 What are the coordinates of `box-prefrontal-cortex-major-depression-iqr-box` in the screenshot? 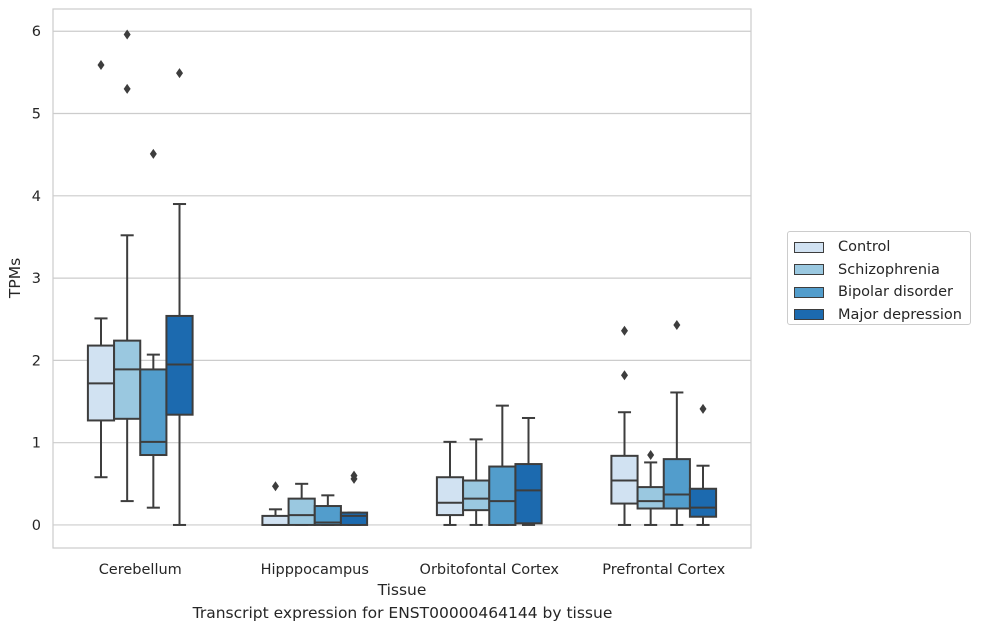 It's located at (703, 502).